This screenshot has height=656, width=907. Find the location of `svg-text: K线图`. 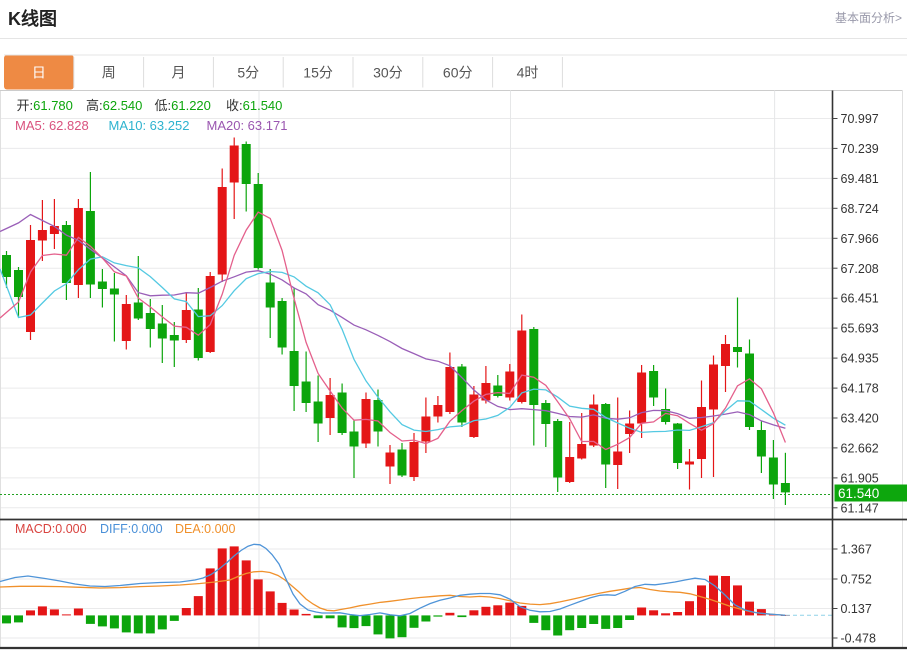

svg-text: K线图 is located at coordinates (32, 18).